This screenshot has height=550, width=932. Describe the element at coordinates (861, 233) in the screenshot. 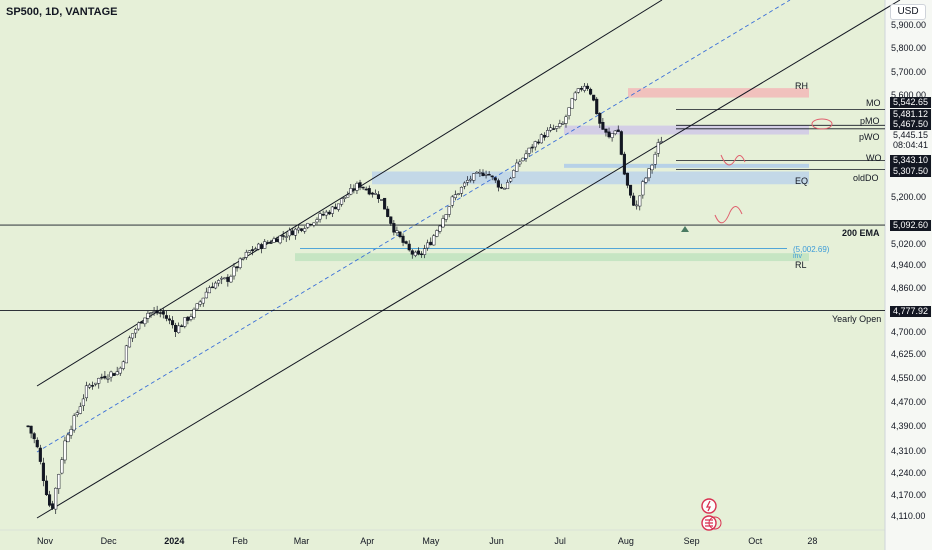

I see `level-label-200ema: 200 EMA` at that location.